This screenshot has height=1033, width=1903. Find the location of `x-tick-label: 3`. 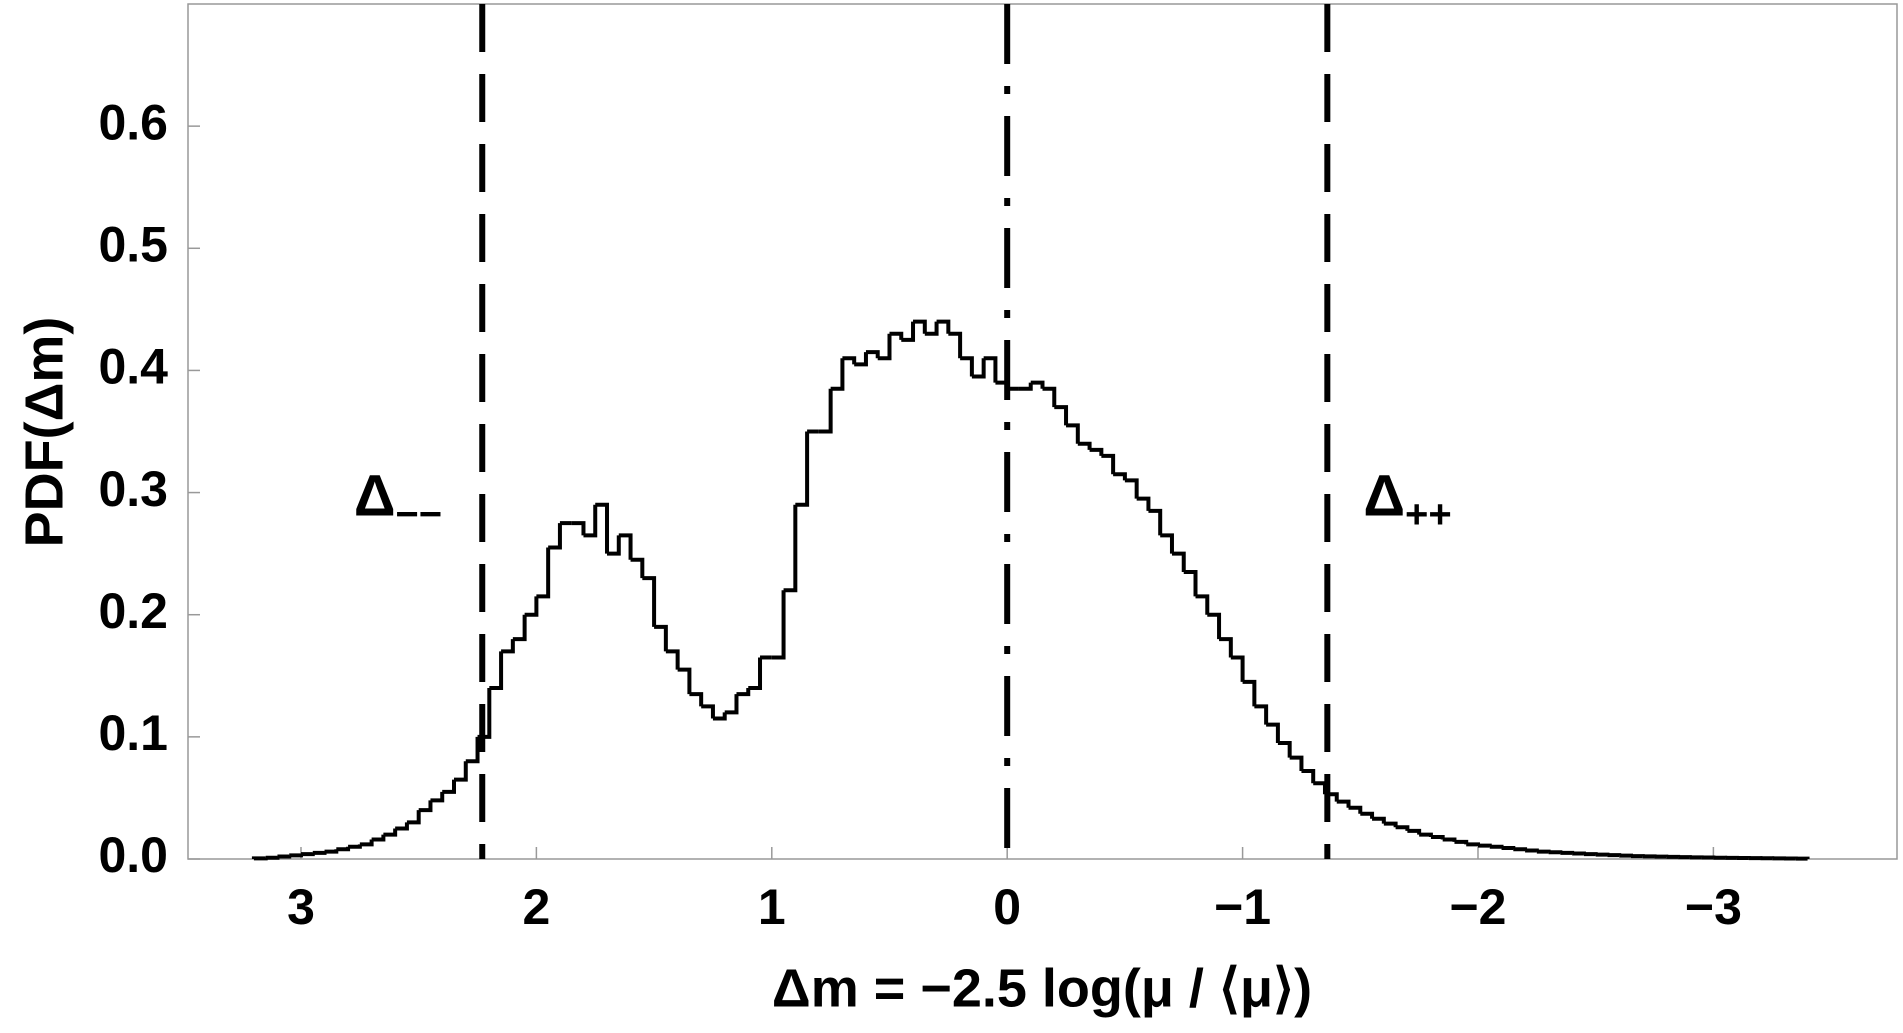

x-tick-label: 3 is located at coordinates (301, 907).